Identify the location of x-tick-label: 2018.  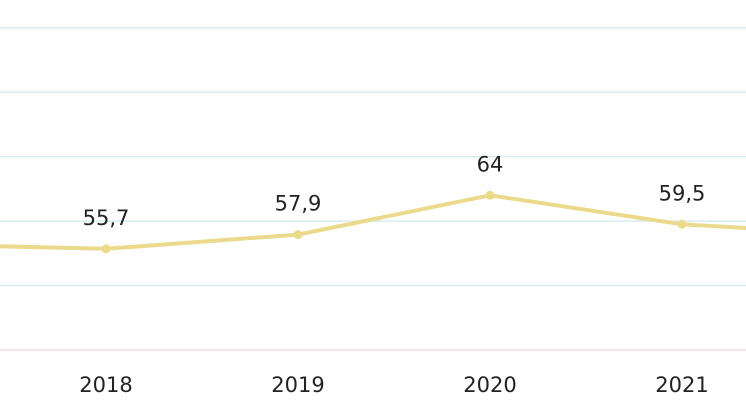
(105, 385).